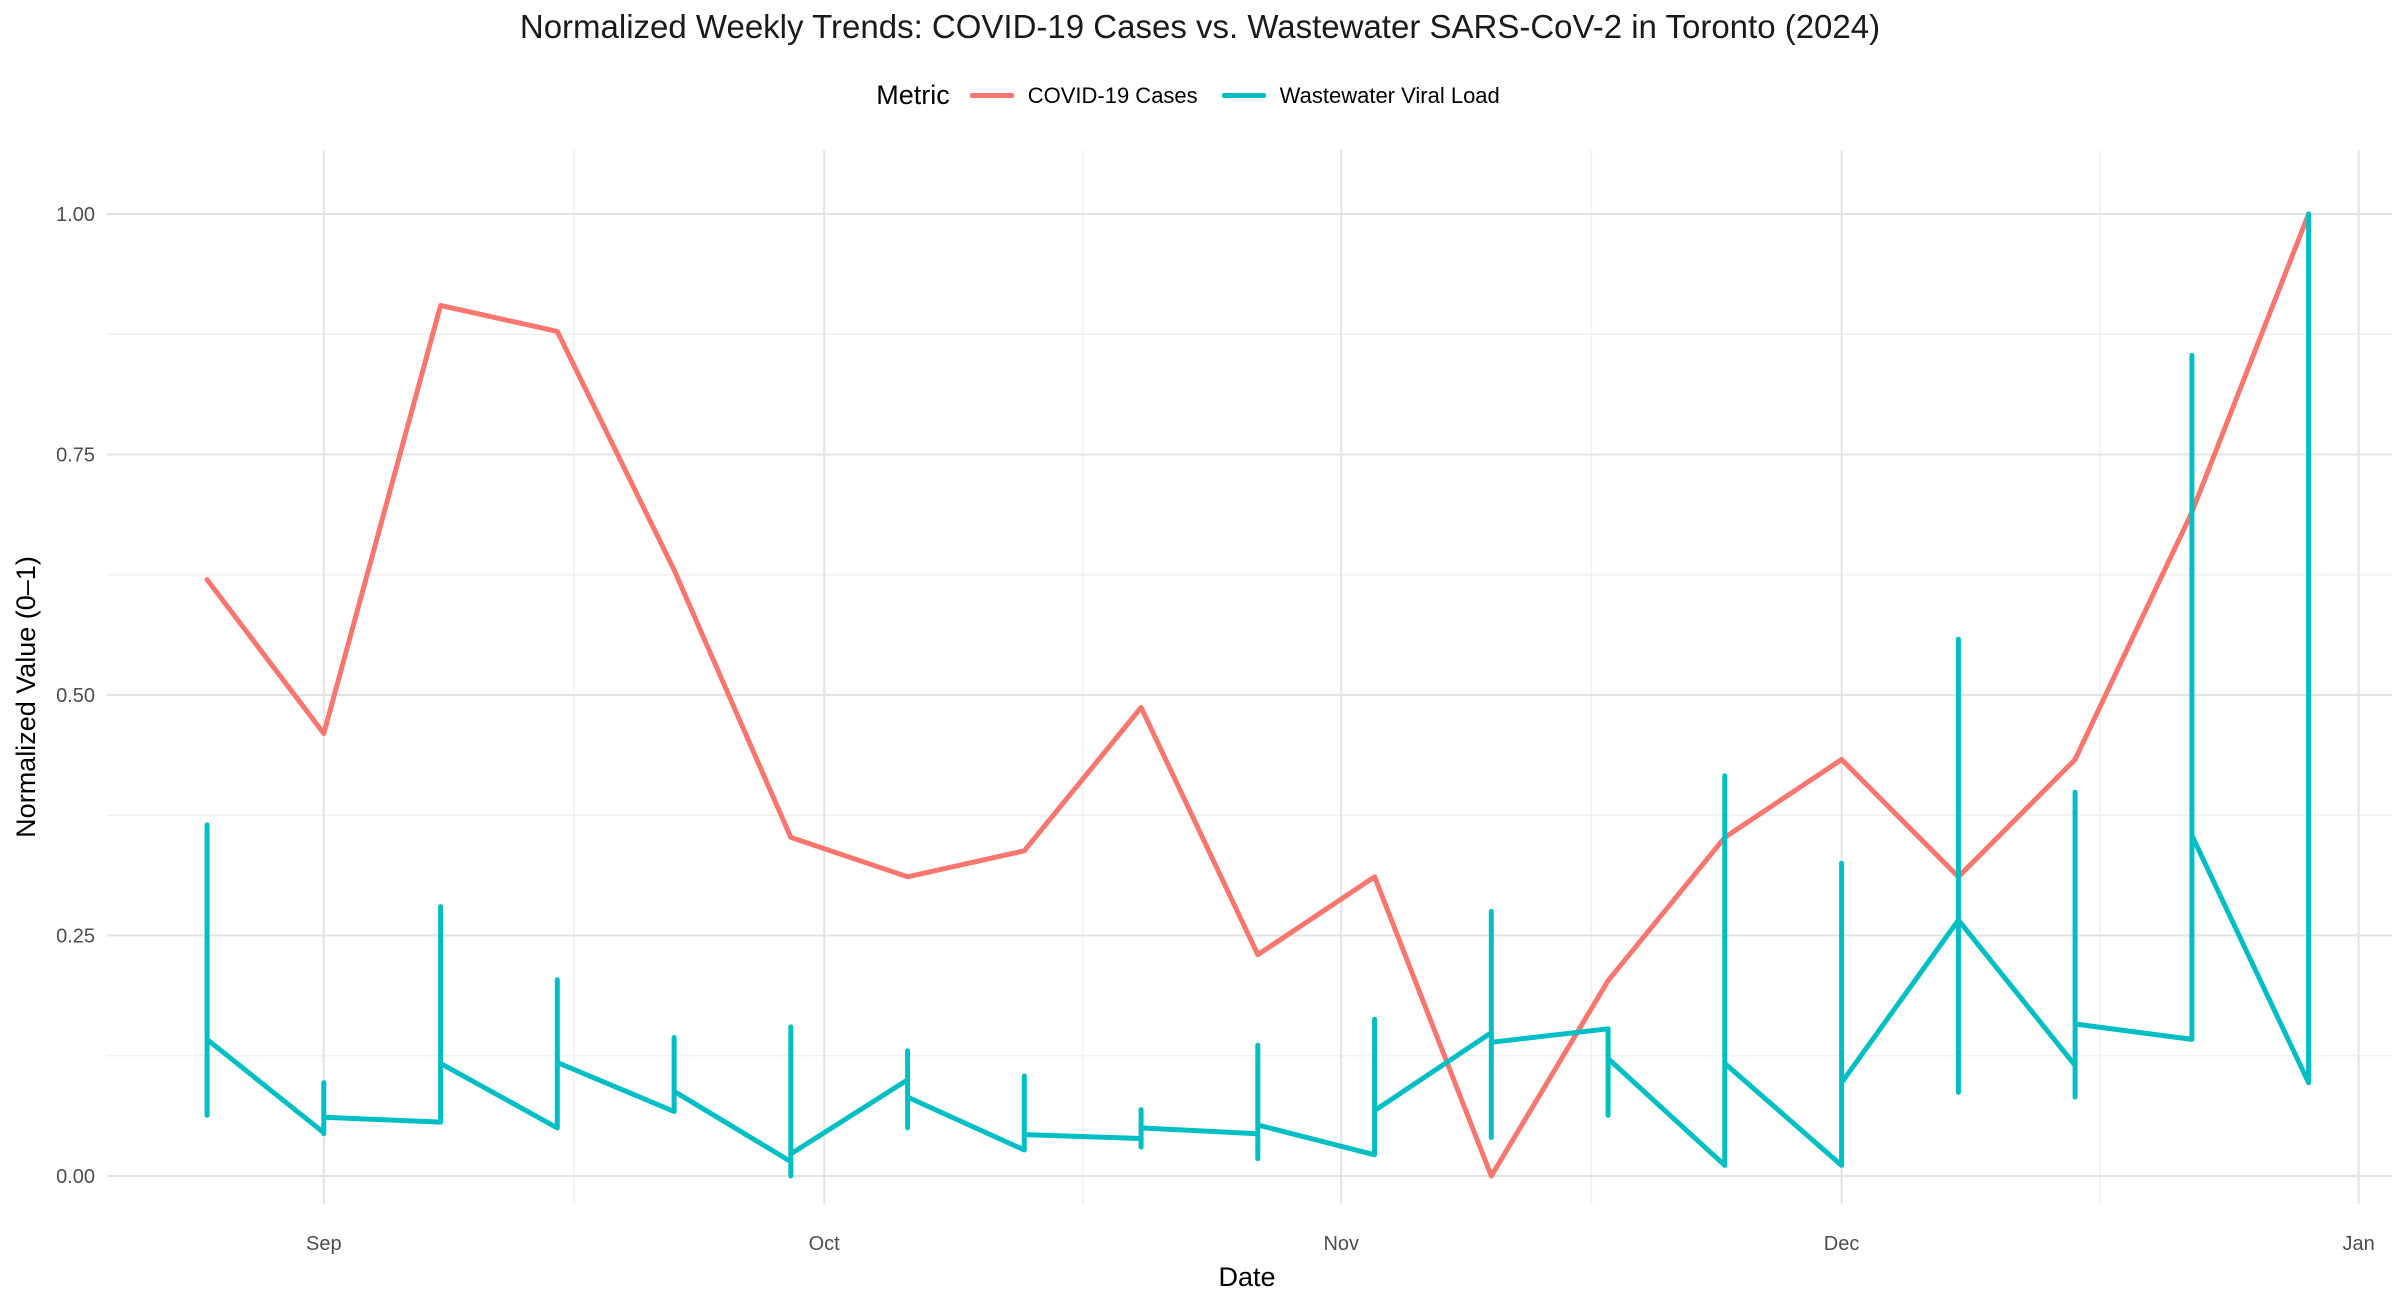 Image resolution: width=2400 pixels, height=1304 pixels. Describe the element at coordinates (913, 95) in the screenshot. I see `legend-title: Metric` at that location.